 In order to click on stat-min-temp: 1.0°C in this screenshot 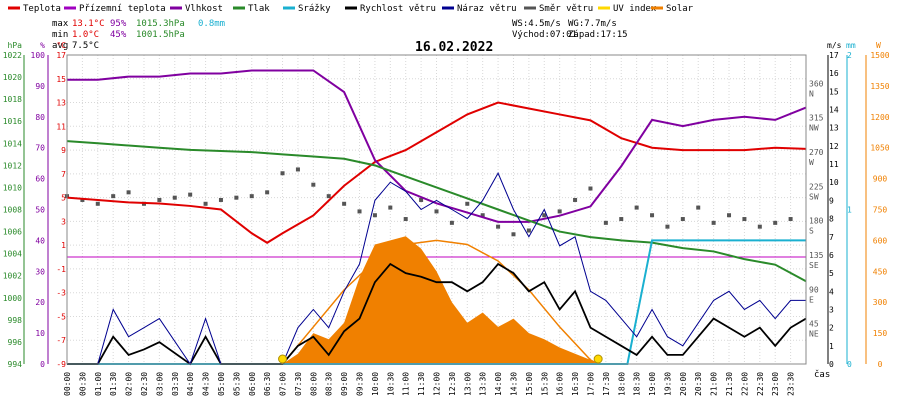, I will do `click(85, 35)`.